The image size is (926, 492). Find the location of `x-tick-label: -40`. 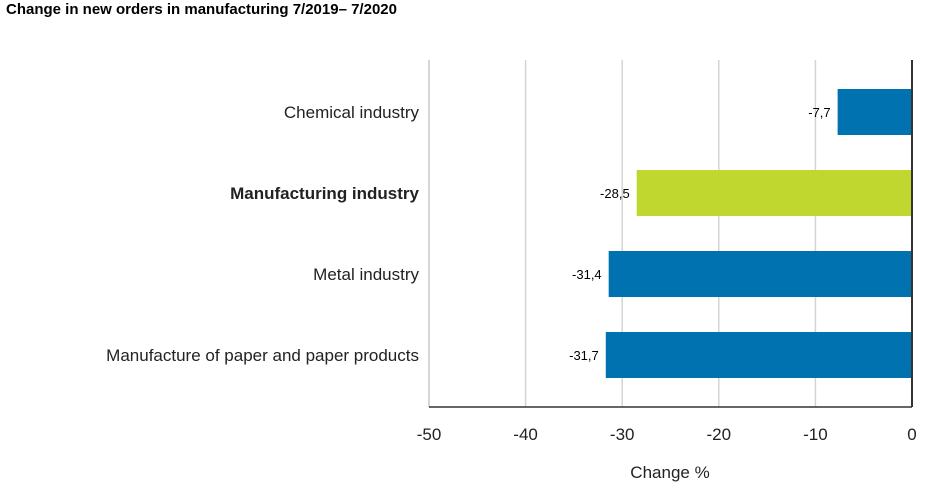

x-tick-label: -40 is located at coordinates (525, 434).